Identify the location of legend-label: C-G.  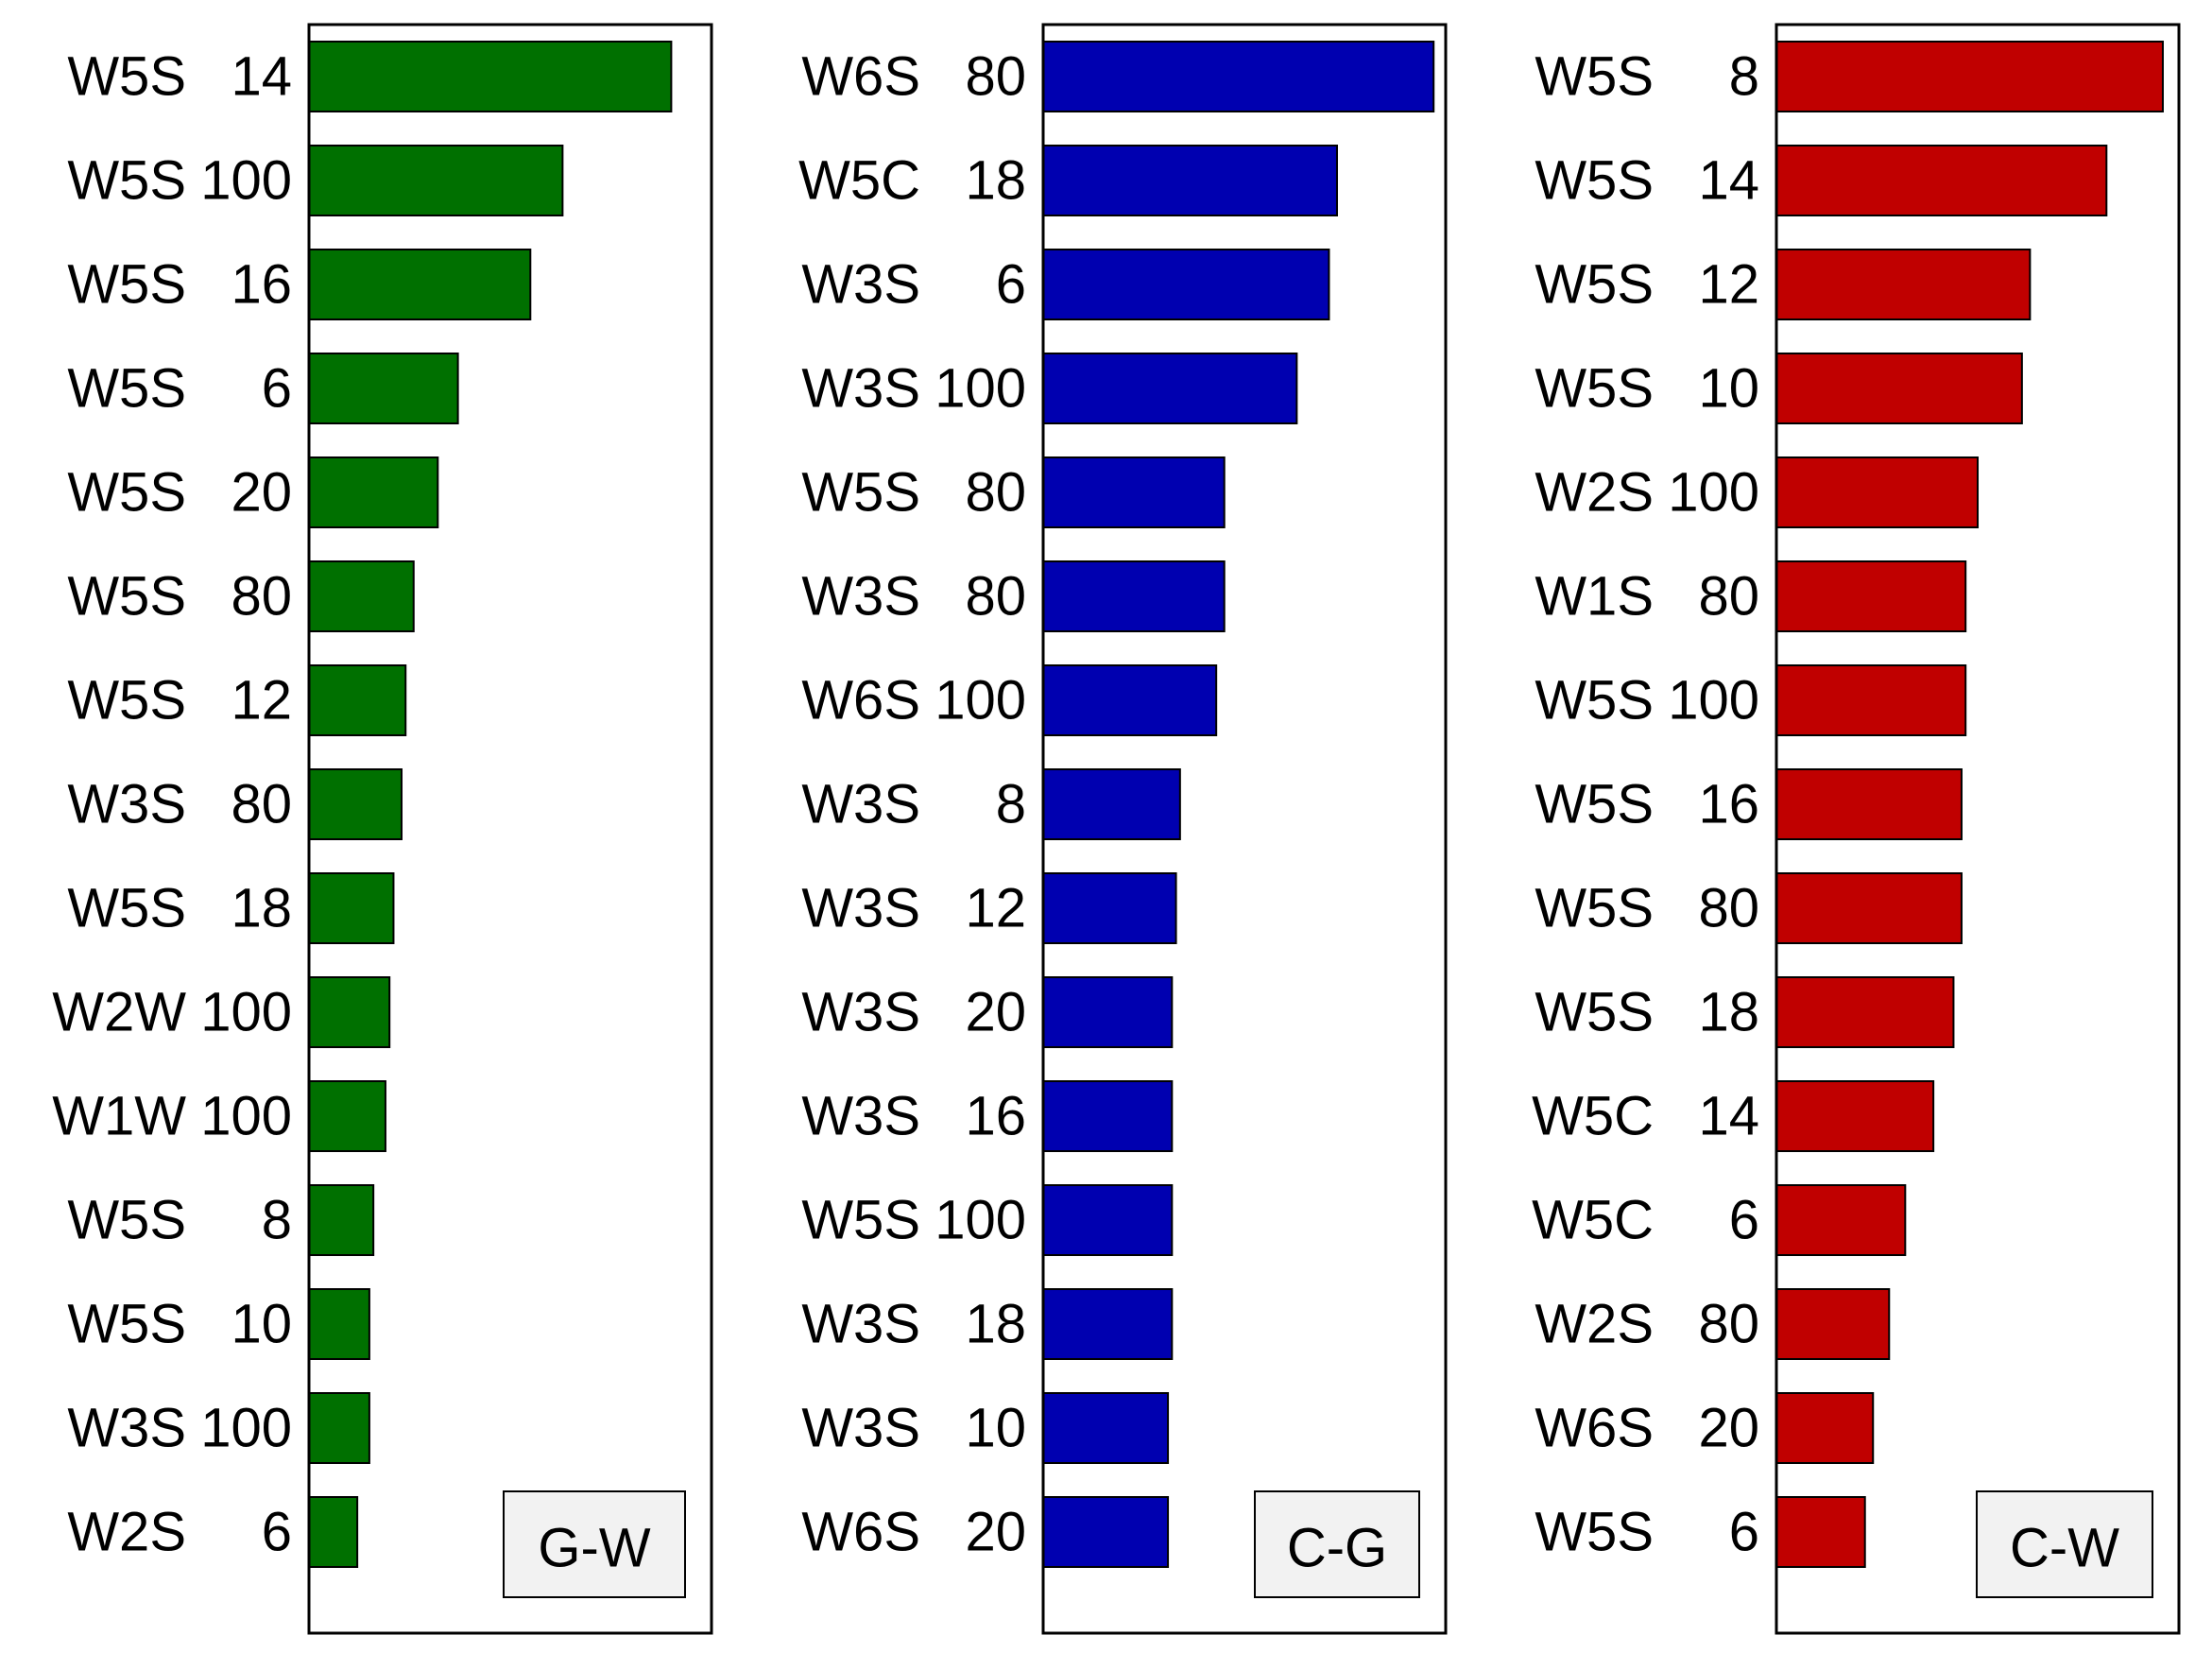
(1337, 1549).